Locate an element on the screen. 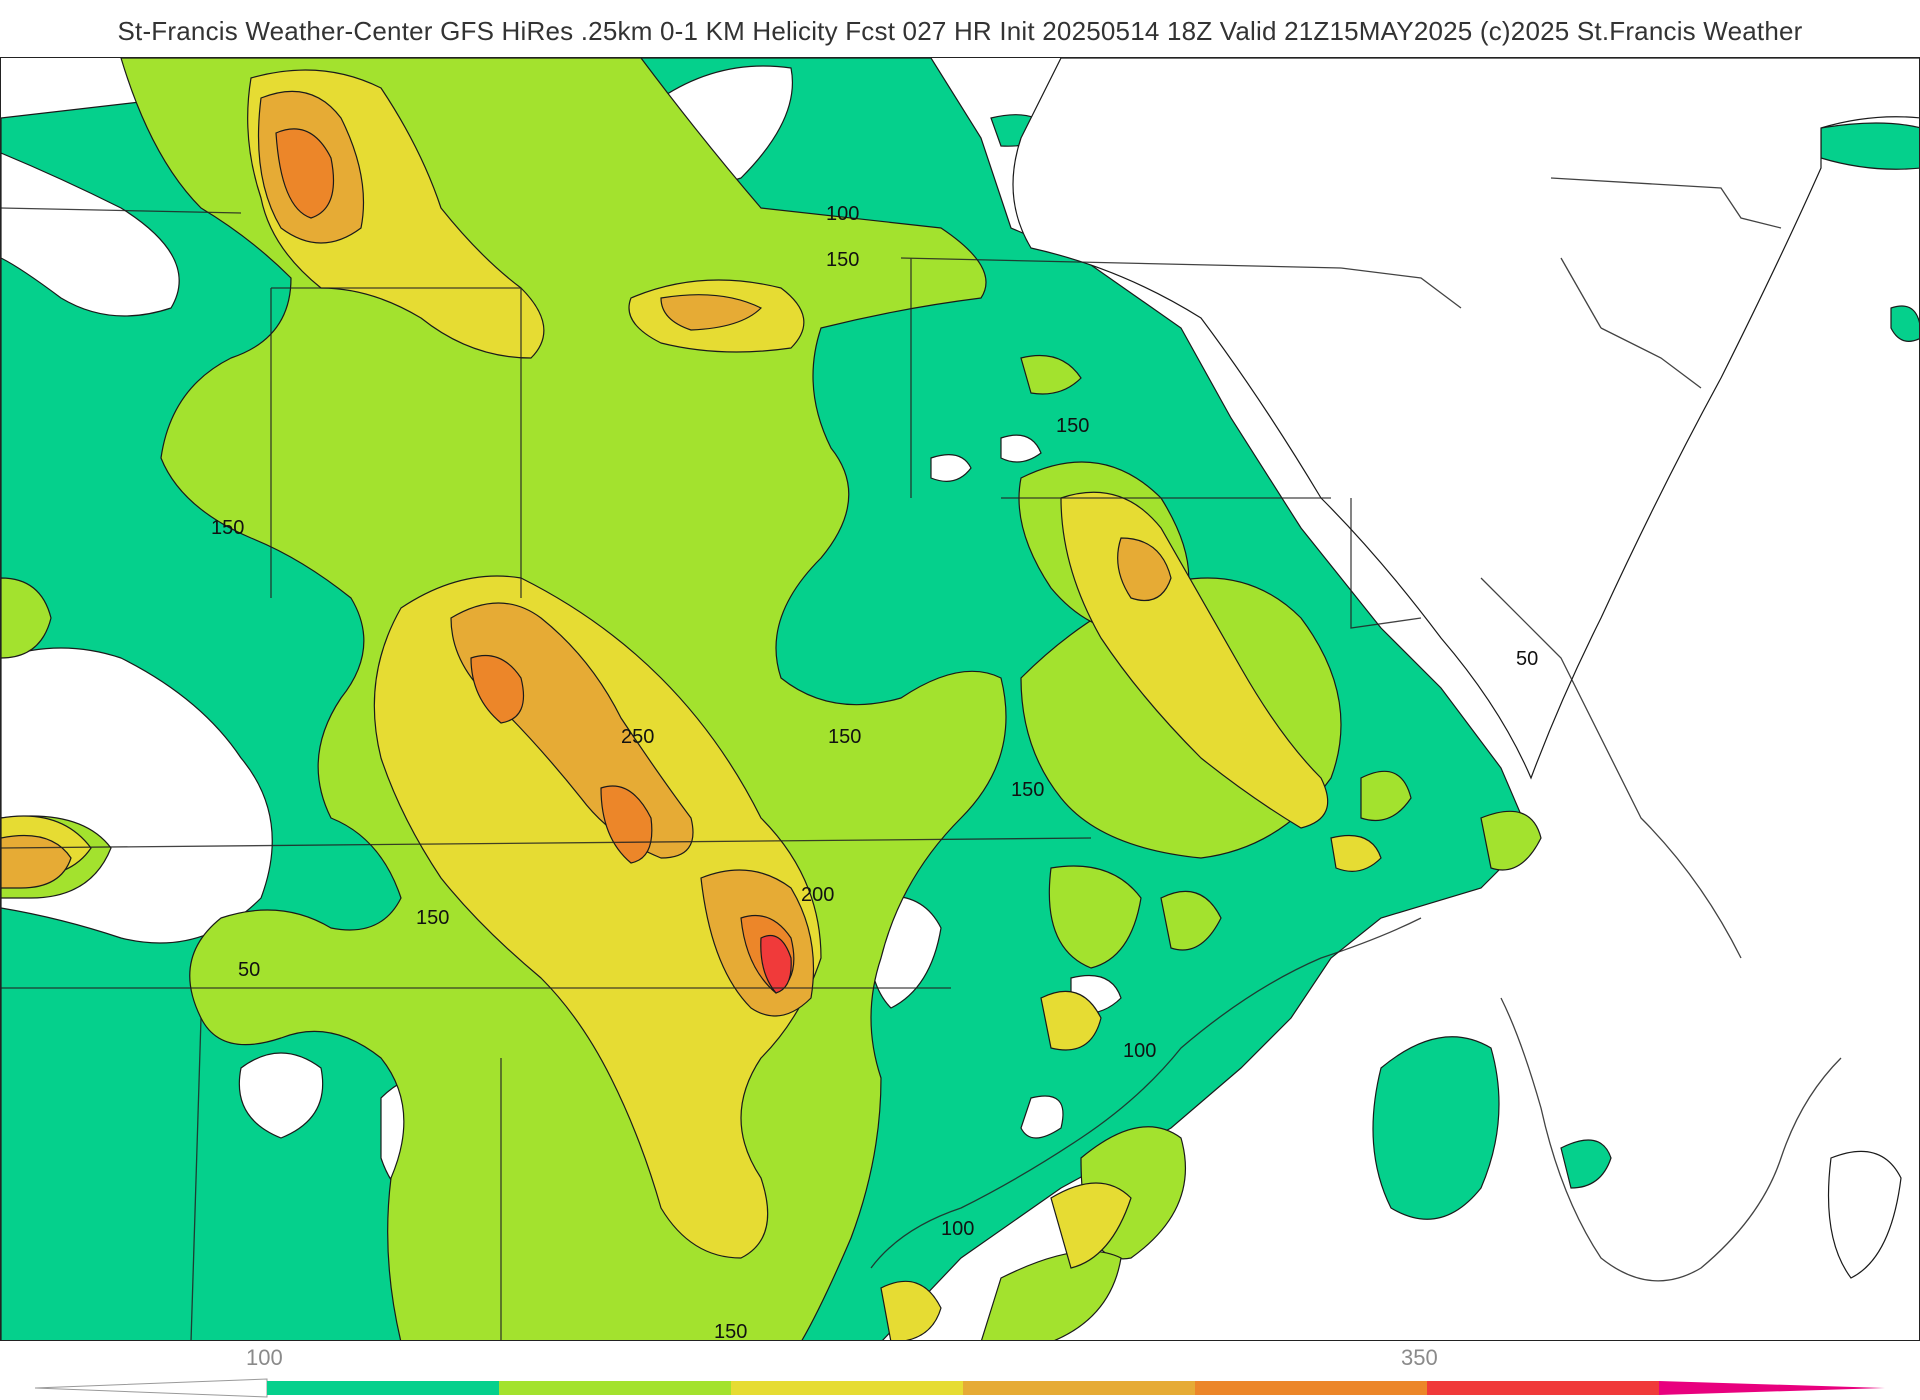 The height and width of the screenshot is (1400, 1920). contour-label: 200 is located at coordinates (817, 895).